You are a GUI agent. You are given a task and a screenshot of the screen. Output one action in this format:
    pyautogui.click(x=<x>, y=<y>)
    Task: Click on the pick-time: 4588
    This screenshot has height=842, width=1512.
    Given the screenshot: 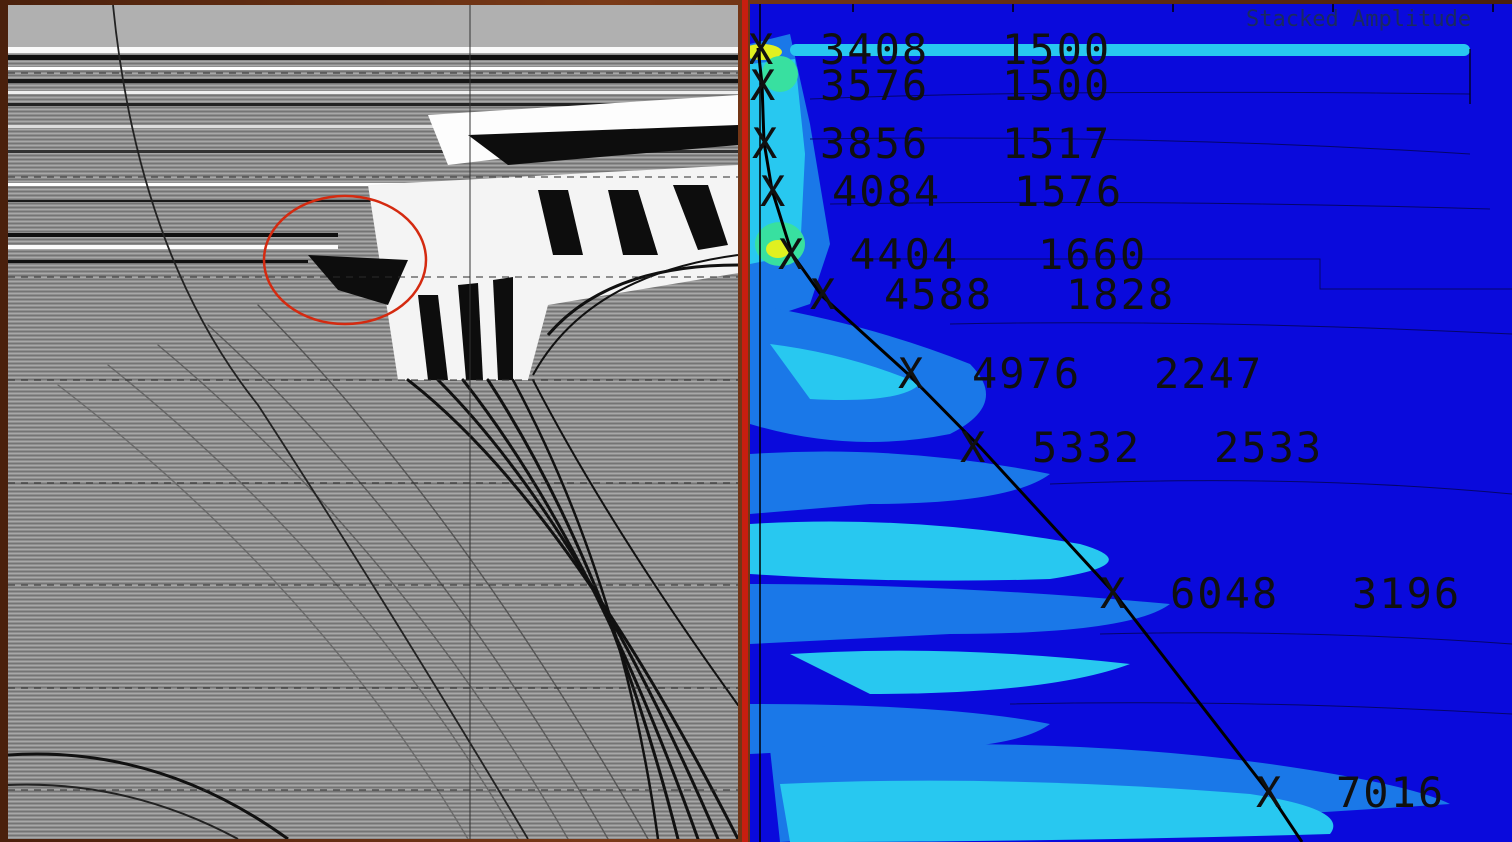 What is the action you would take?
    pyautogui.click(x=938, y=294)
    